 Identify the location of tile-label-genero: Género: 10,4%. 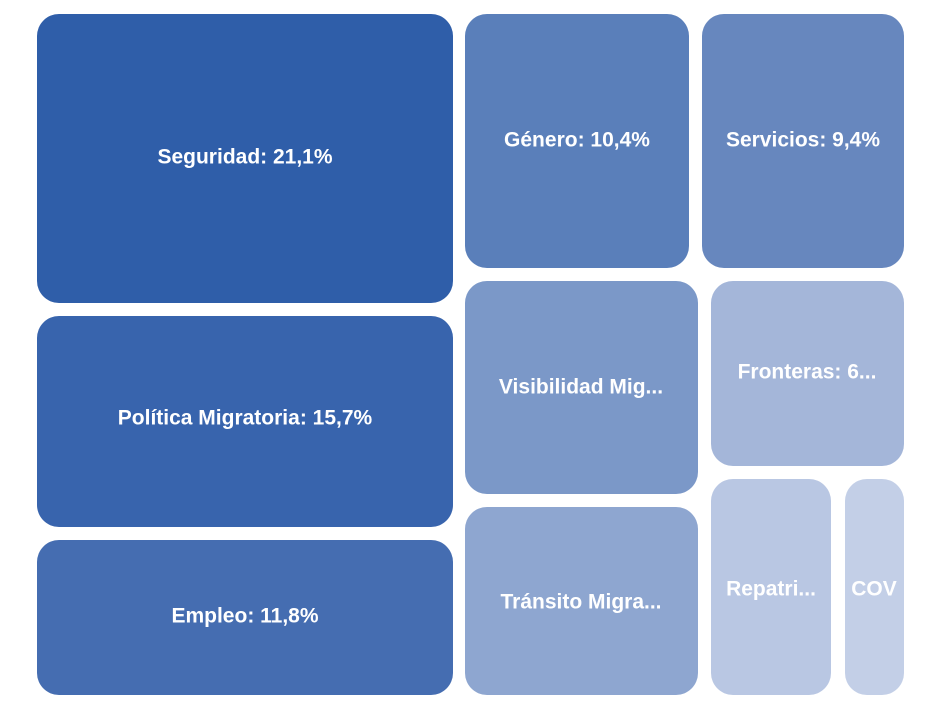
(577, 140).